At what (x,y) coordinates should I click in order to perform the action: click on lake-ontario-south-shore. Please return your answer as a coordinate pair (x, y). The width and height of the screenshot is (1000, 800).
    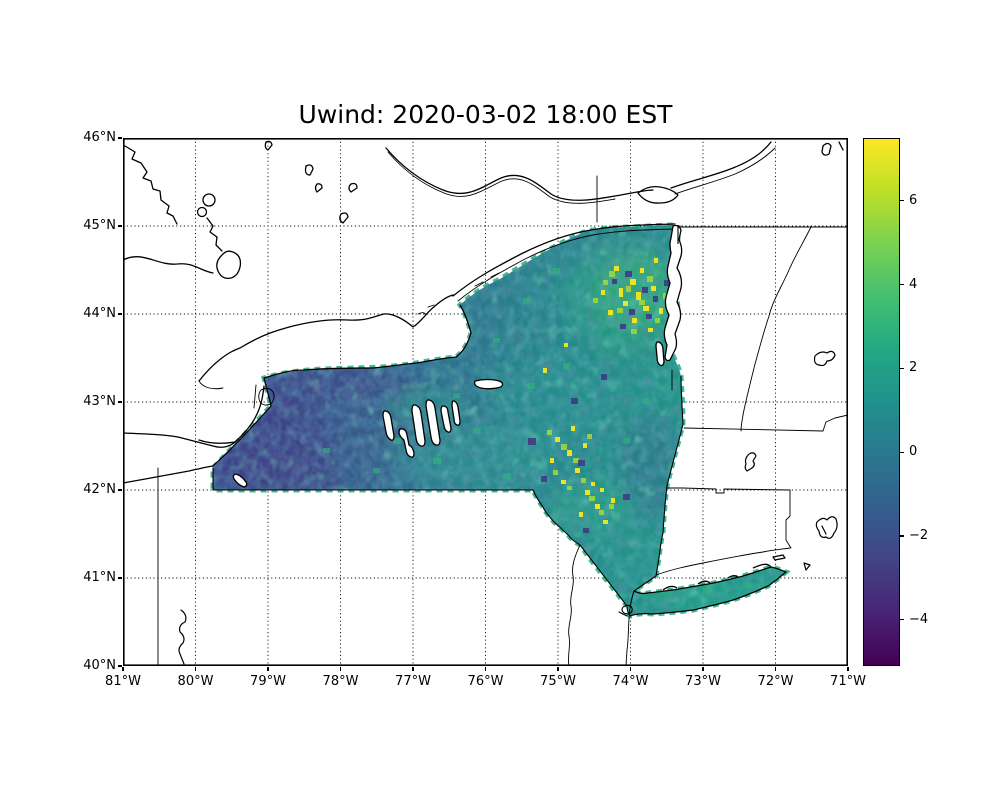
    Looking at the image, I should click on (367, 341).